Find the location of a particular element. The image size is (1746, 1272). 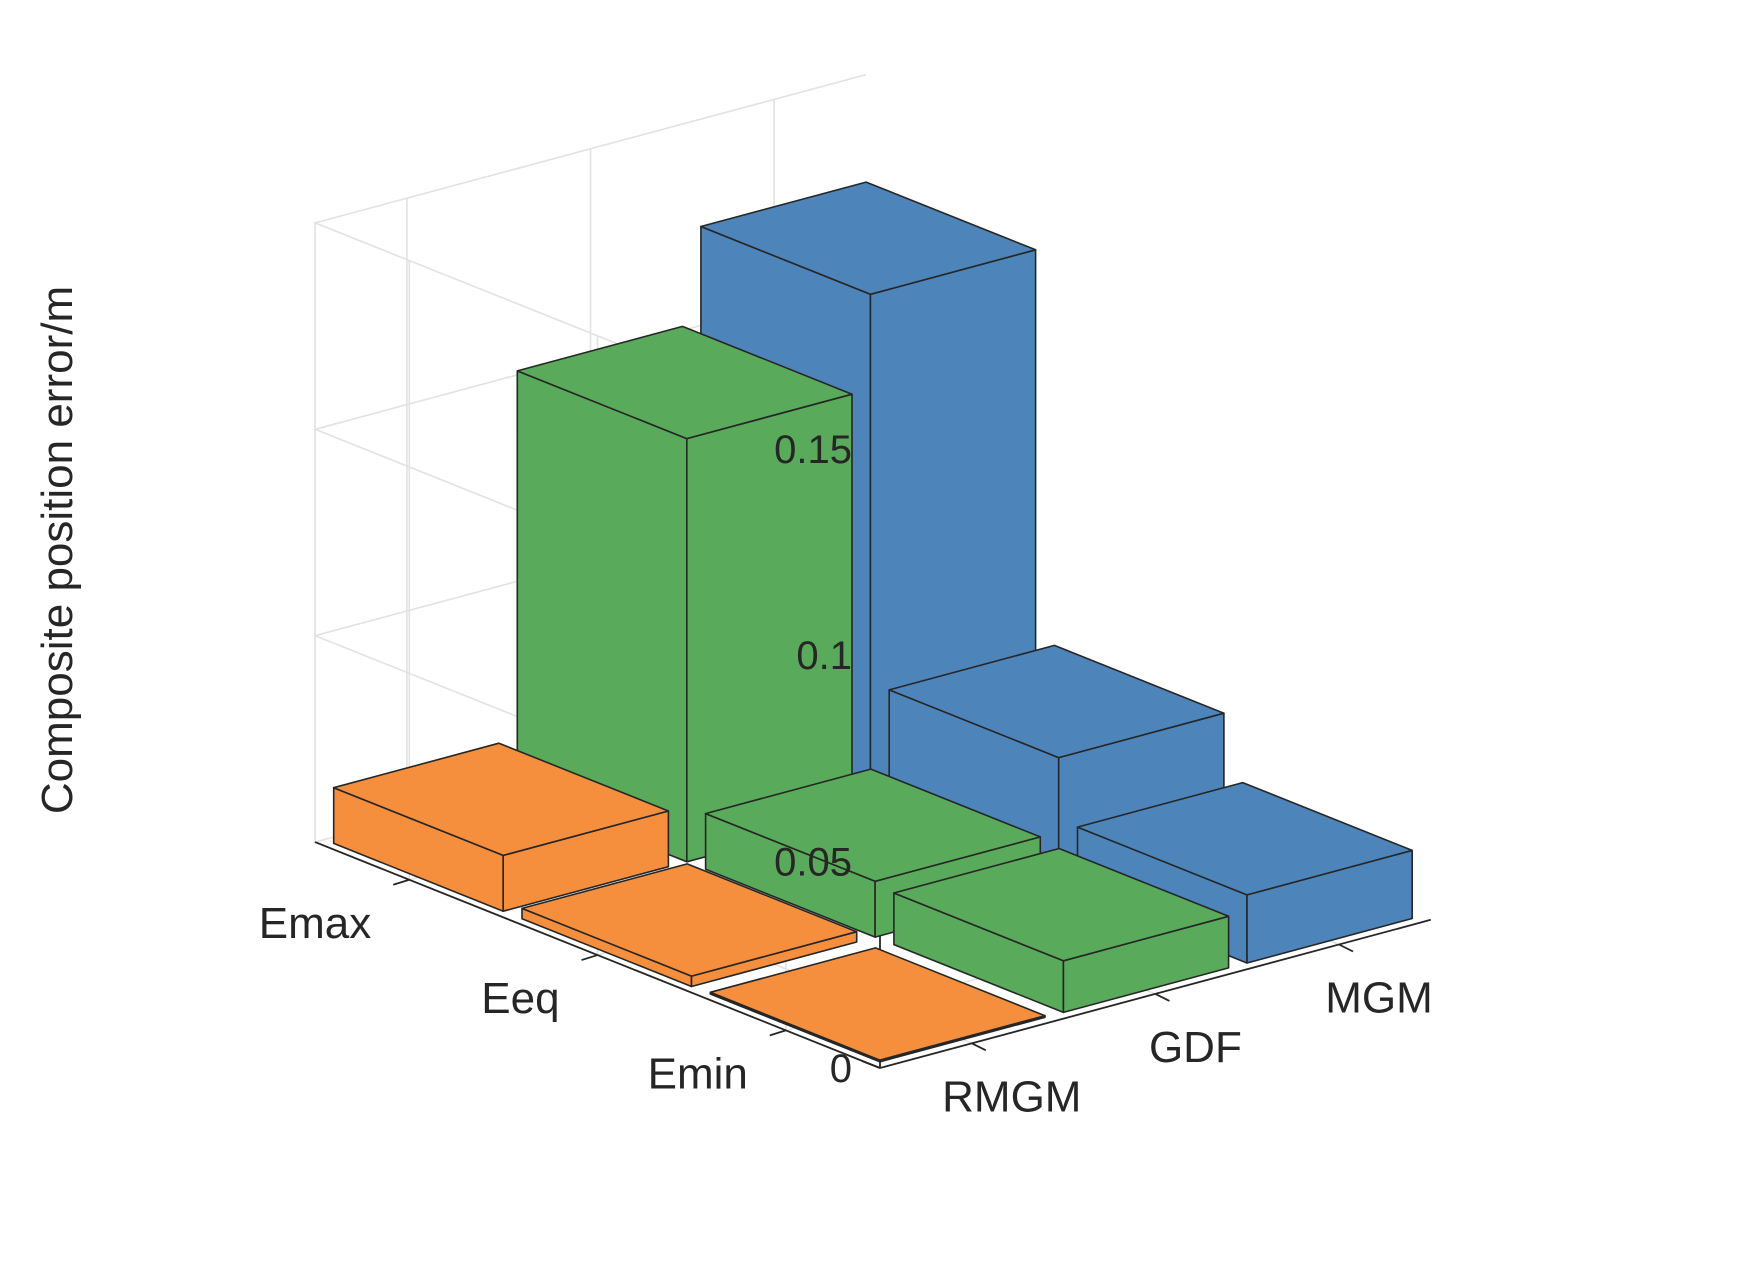

bar-GDF-Emin is located at coordinates (1061, 930).